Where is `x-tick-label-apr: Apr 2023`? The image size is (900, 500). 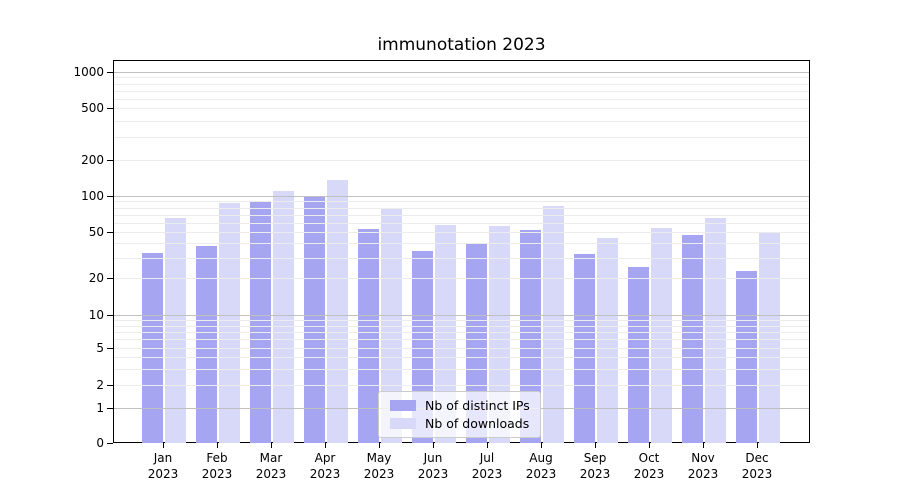 x-tick-label-apr: Apr 2023 is located at coordinates (325, 466).